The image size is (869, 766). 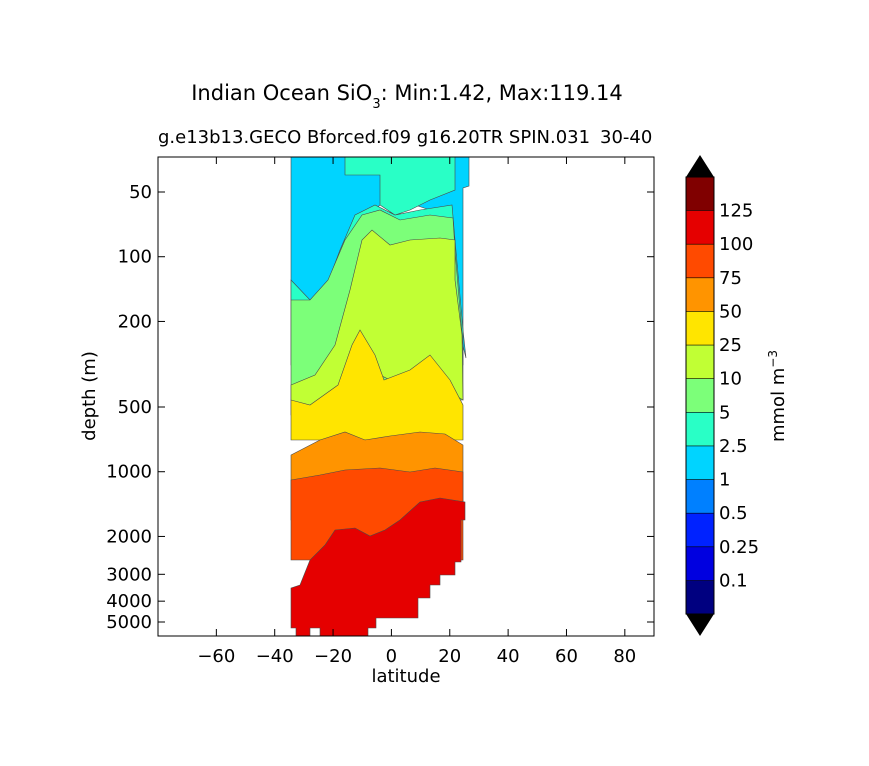 I want to click on colorbar-tick-label: 0.1, so click(x=733, y=580).